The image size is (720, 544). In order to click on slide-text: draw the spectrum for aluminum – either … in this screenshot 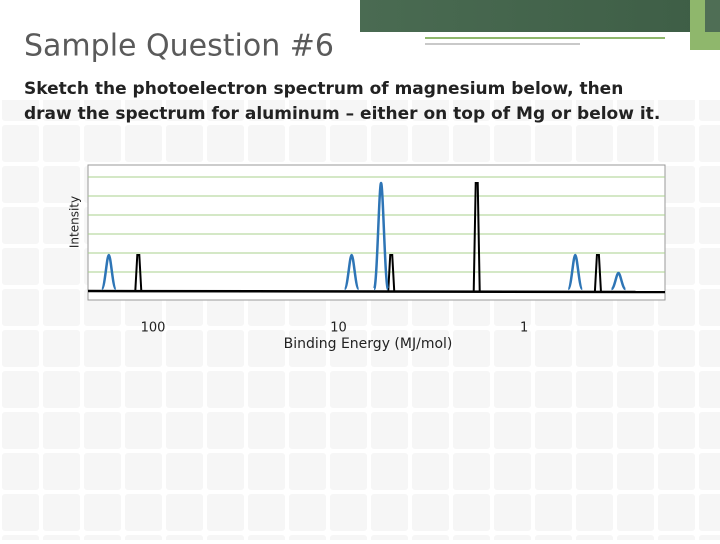, I will do `click(342, 114)`.